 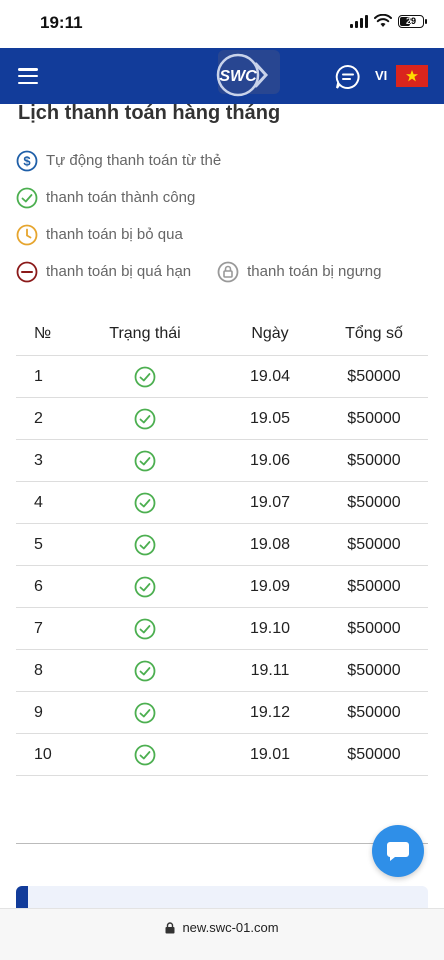 I want to click on row-date: 19.12, so click(x=270, y=712).